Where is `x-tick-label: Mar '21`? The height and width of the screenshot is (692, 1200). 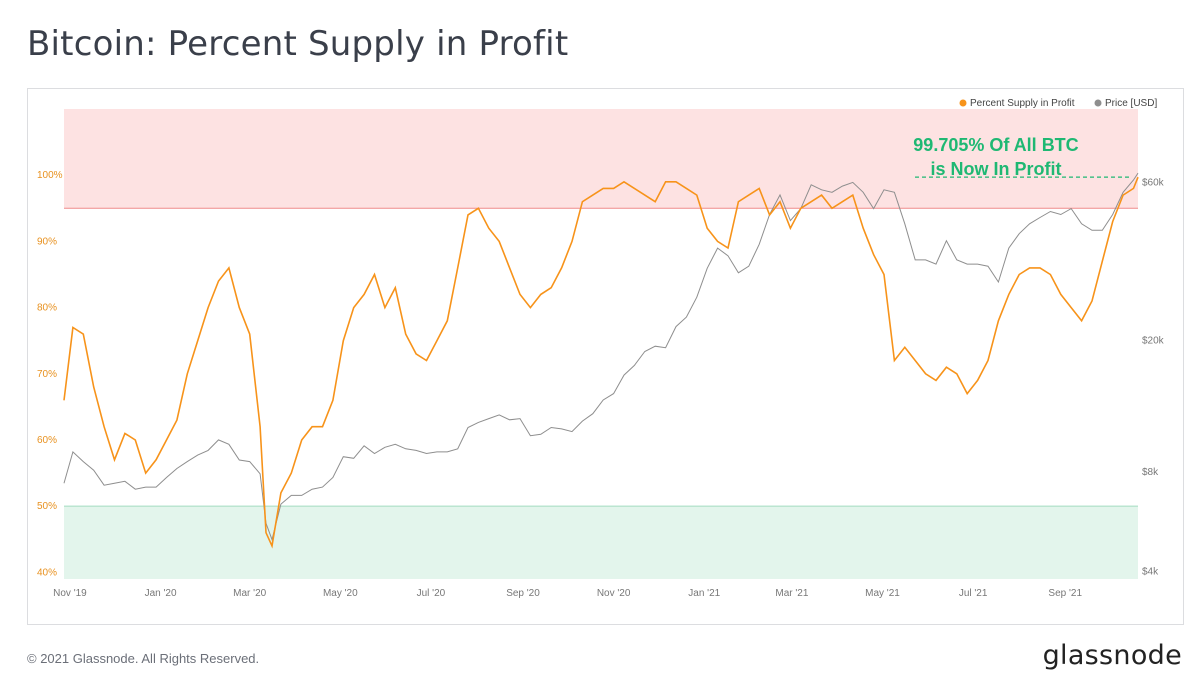
x-tick-label: Mar '21 is located at coordinates (791, 593).